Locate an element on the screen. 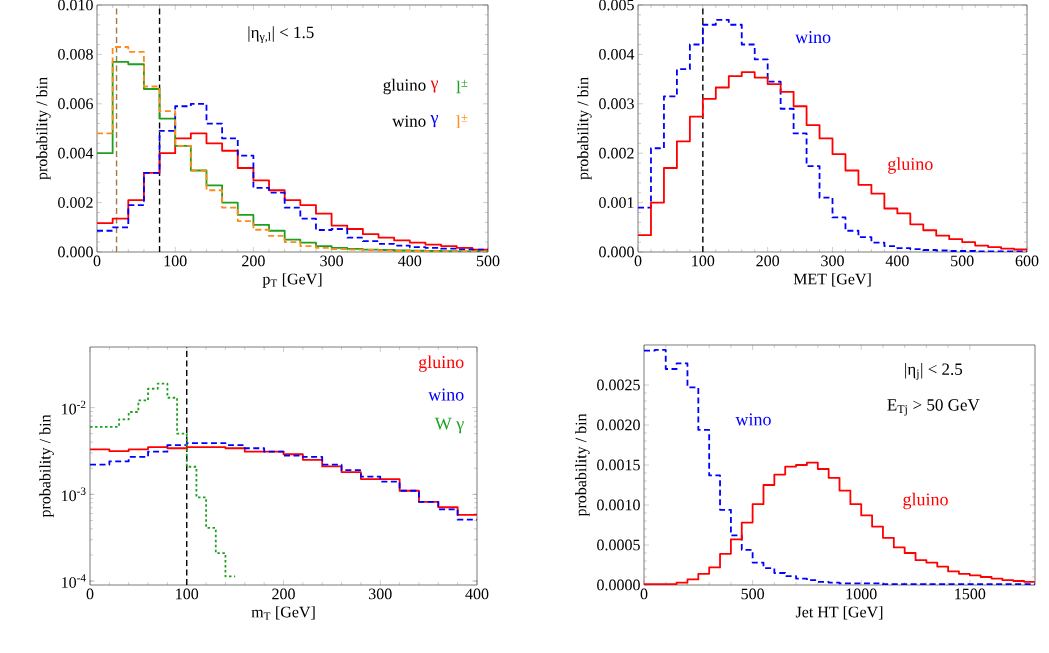 The image size is (1049, 653). y-tick-label: 0.008 is located at coordinates (75, 54).